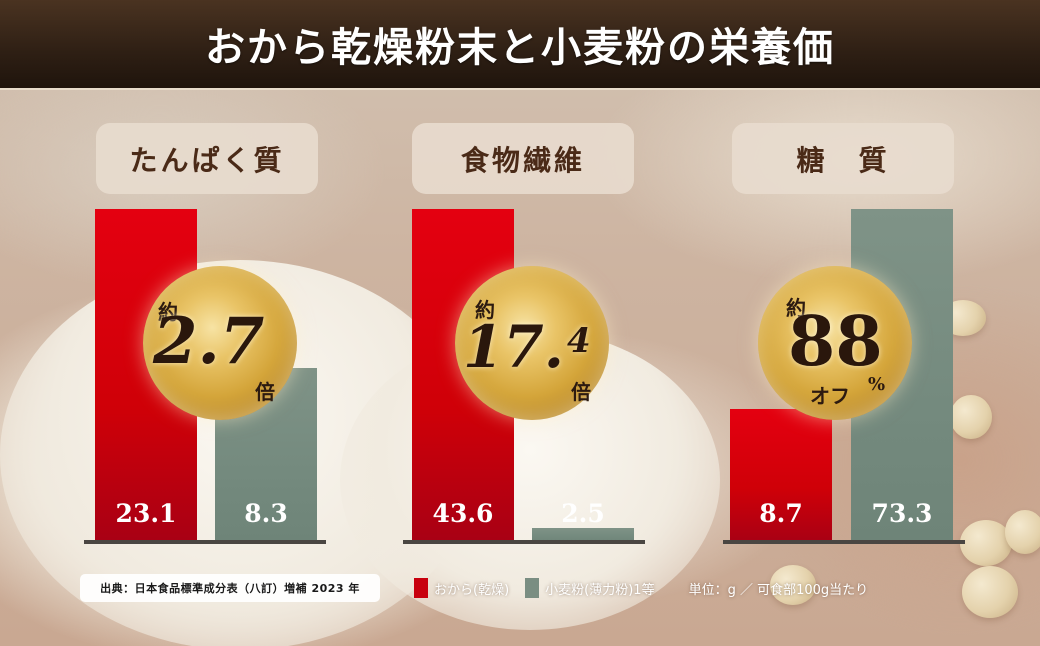  Describe the element at coordinates (207, 158) in the screenshot. I see `panel-label: たんぱく質` at that location.